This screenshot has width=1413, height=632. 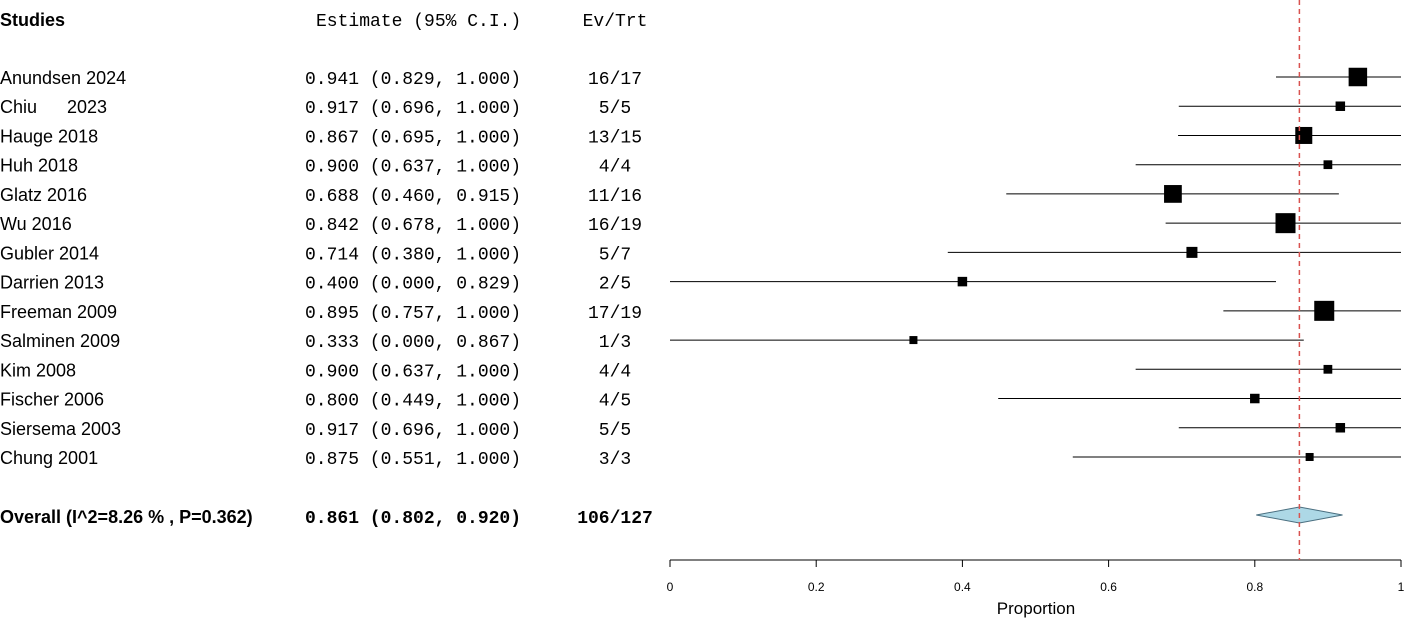 I want to click on study-events: 4/5, so click(x=615, y=402).